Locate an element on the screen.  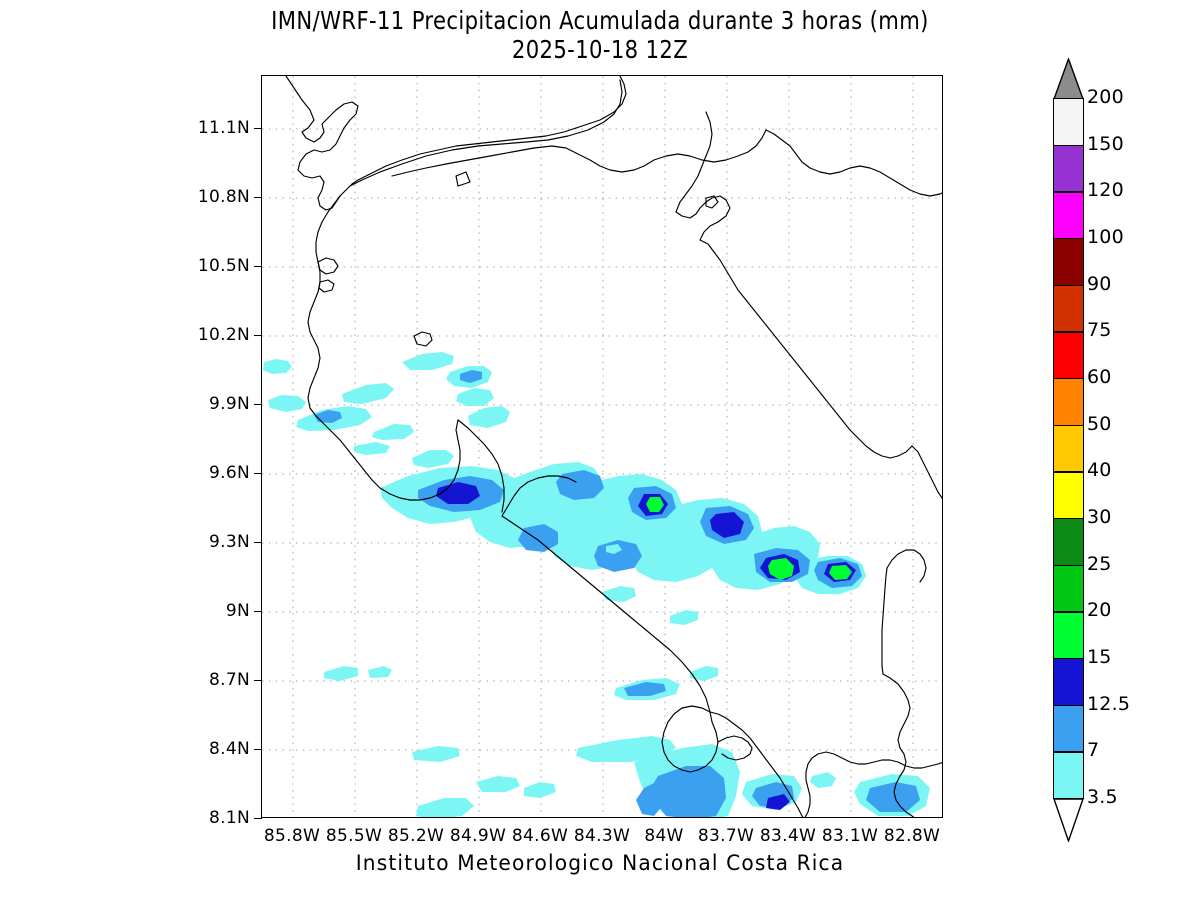
x-tick-label: 84W is located at coordinates (664, 836).